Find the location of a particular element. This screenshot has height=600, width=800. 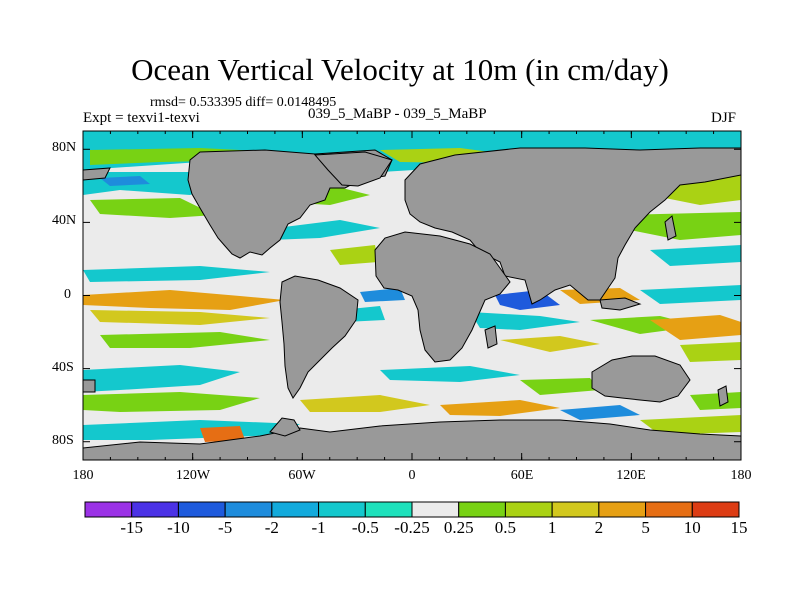

colorbar-label: 2 is located at coordinates (599, 527).